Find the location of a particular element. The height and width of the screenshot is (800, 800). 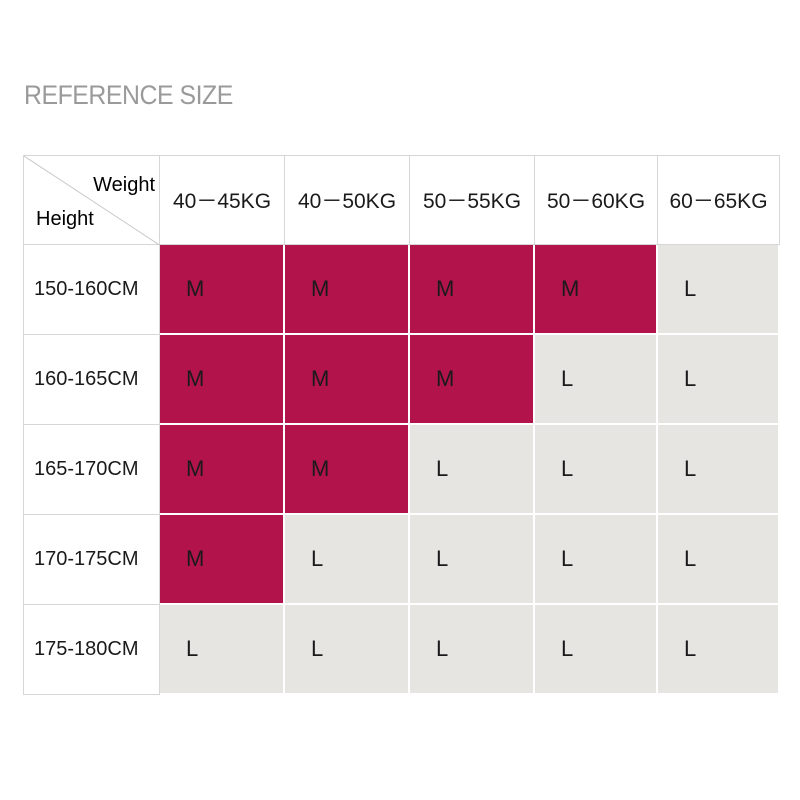

title: REFERENCE SIZE is located at coordinates (128, 95).